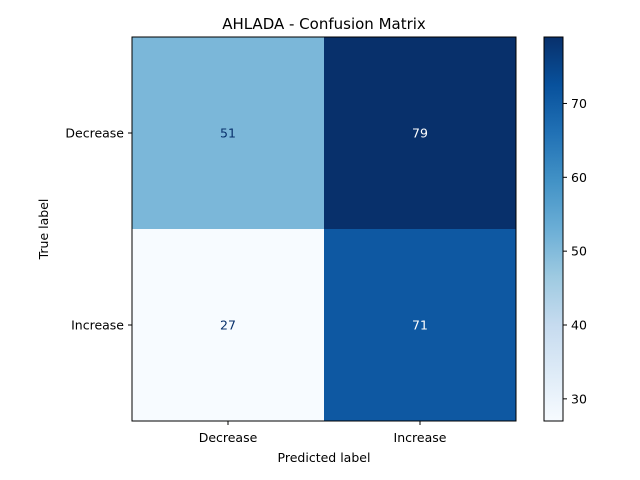 The image size is (640, 480). I want to click on colorbar-tick-label: 60, so click(579, 177).